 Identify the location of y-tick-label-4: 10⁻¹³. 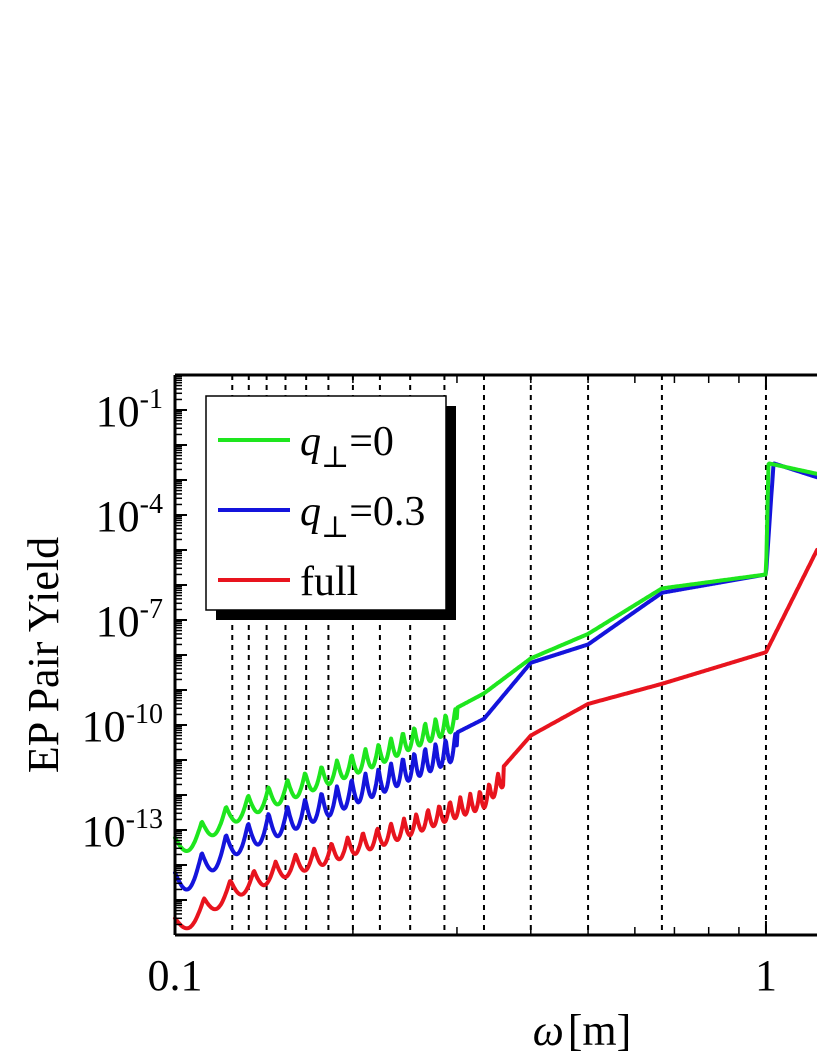
(122, 830).